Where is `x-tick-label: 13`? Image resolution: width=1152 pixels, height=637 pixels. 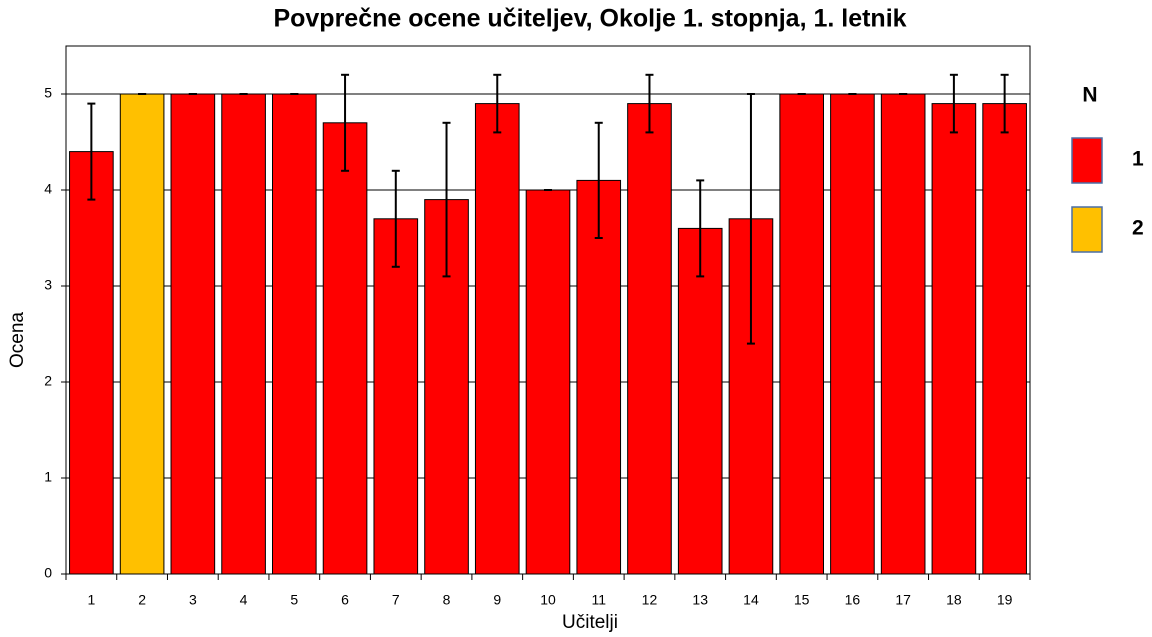 x-tick-label: 13 is located at coordinates (700, 600).